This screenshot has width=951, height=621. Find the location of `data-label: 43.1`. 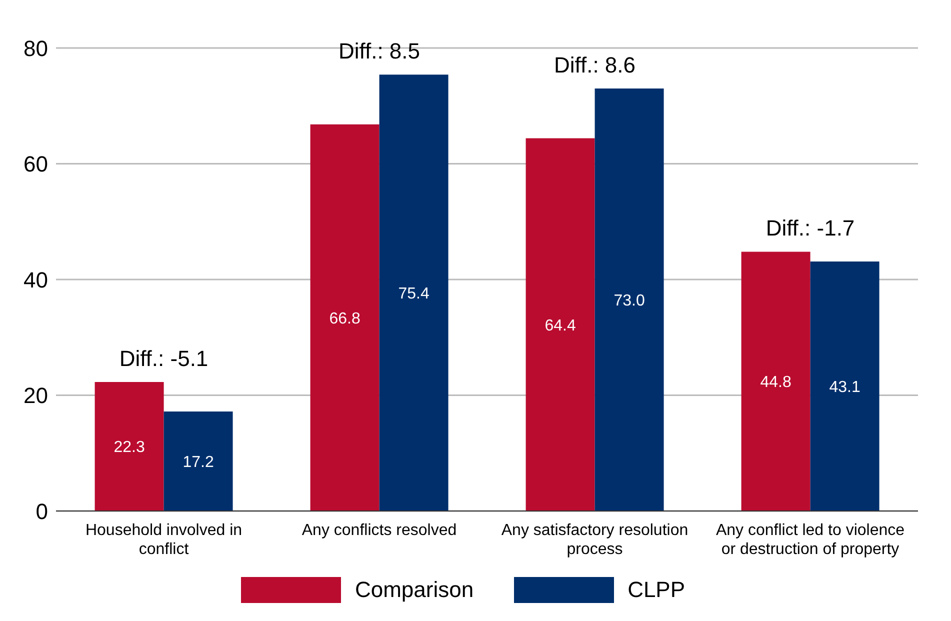

data-label: 43.1 is located at coordinates (844, 387).